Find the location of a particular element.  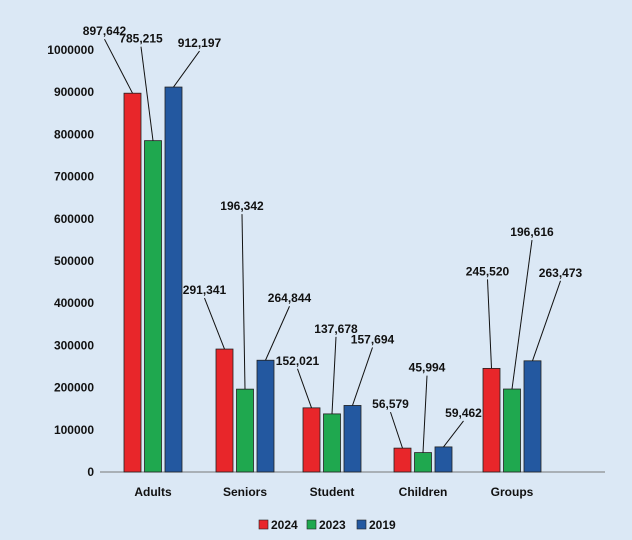

y-tick-label: 200000 is located at coordinates (74, 388).